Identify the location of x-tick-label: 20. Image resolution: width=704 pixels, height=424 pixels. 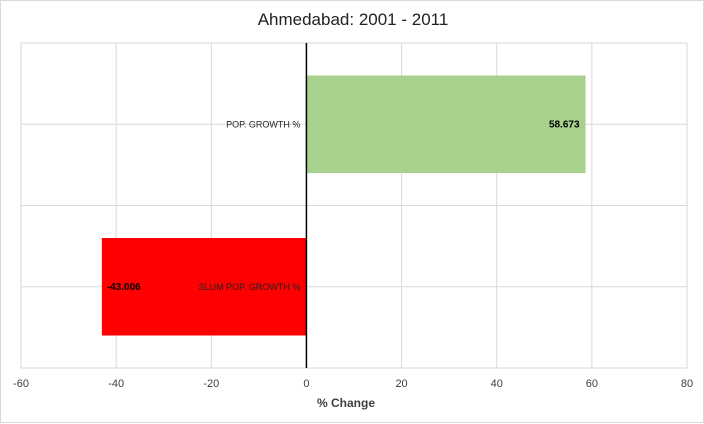
(401, 384).